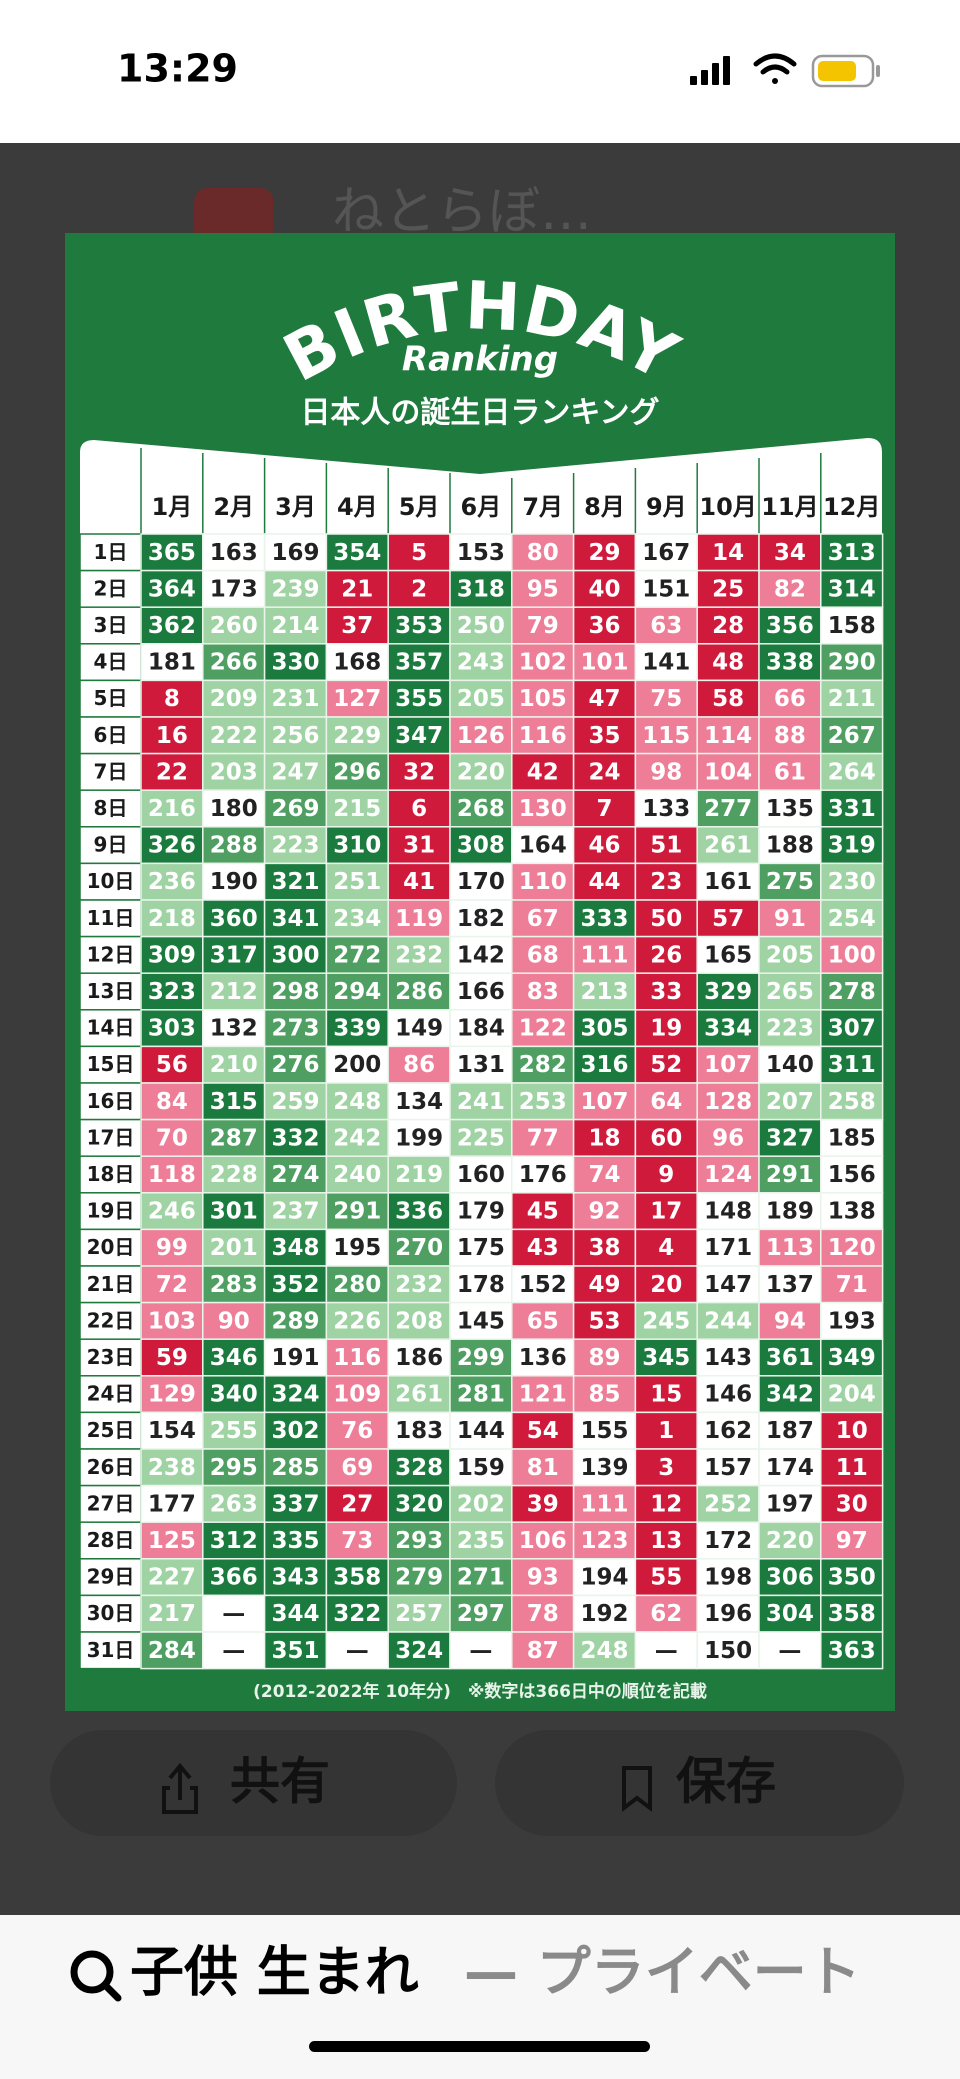 This screenshot has width=960, height=2079. I want to click on rank-value: 212, so click(234, 992).